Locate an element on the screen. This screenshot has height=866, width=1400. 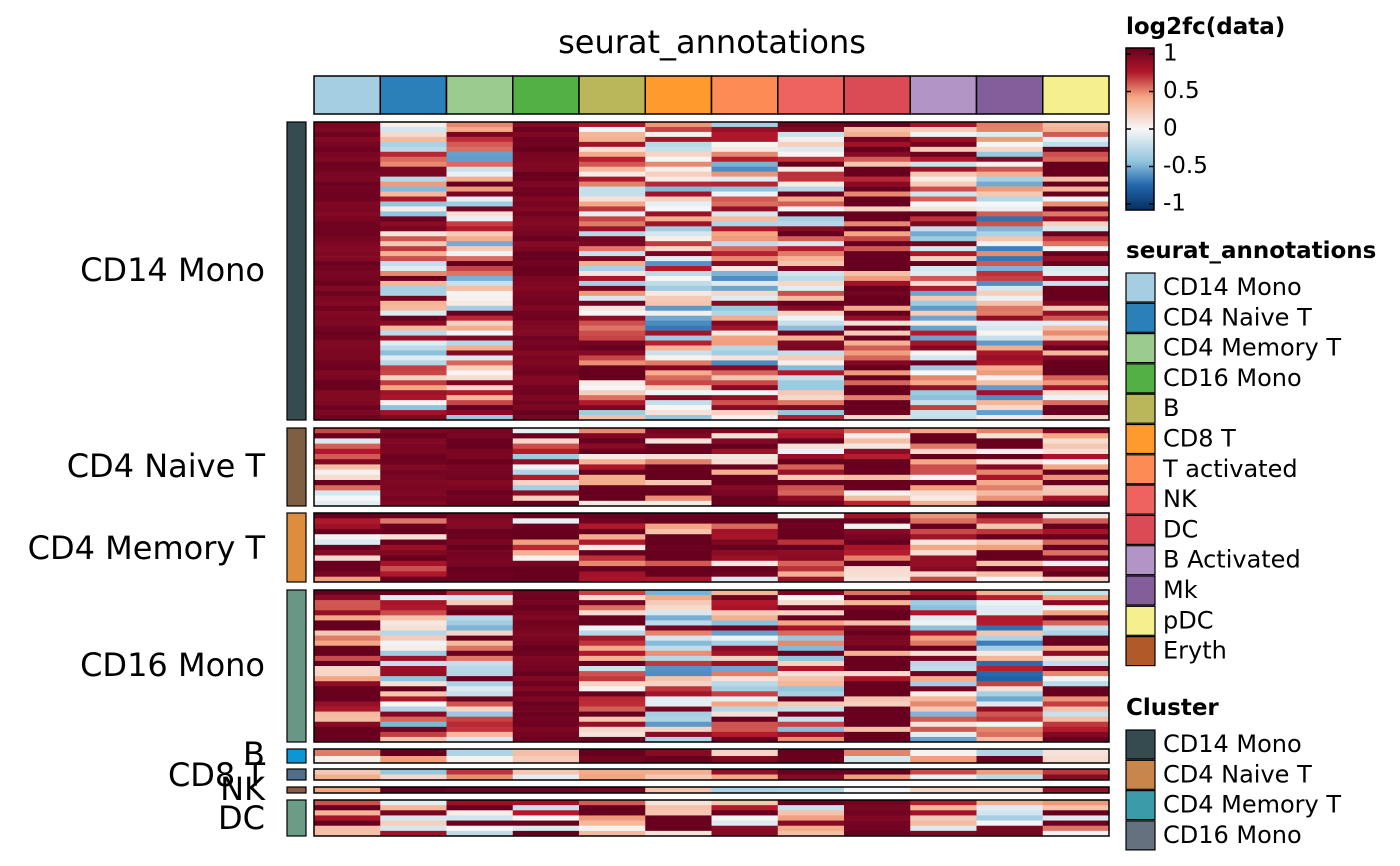
legend-swatch is located at coordinates (1140, 744).